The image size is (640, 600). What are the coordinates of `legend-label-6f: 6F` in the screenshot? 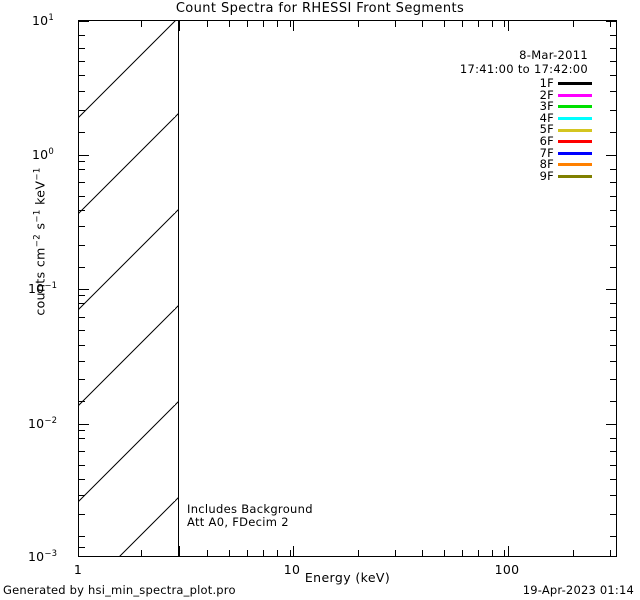 It's located at (546, 140).